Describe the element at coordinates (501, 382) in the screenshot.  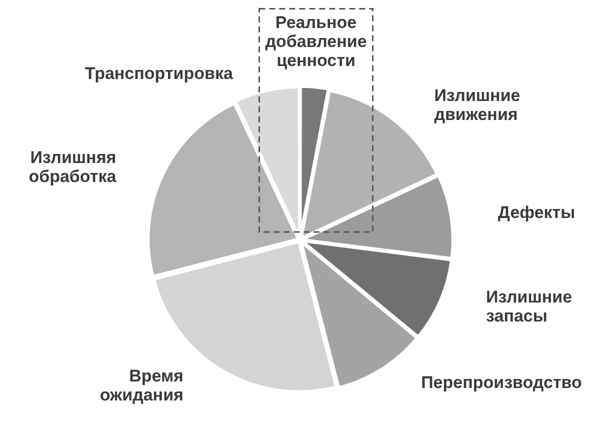
I see `slice-label: Перепроизводство` at that location.